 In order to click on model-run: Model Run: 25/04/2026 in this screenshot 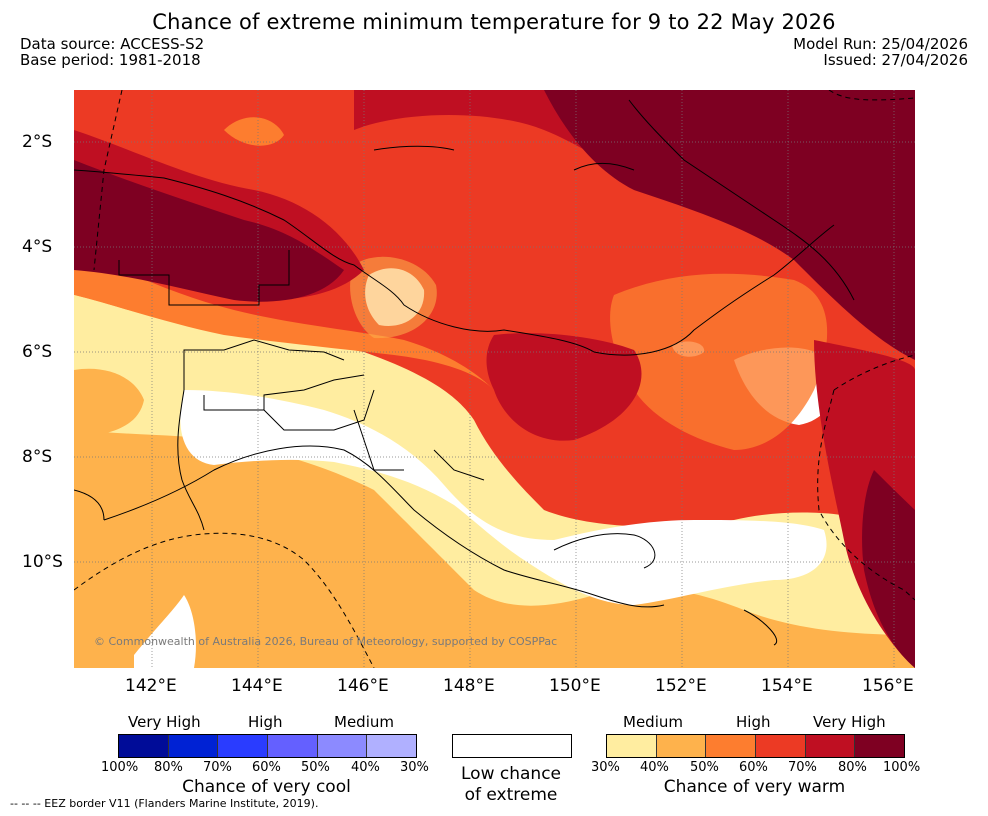, I will do `click(880, 44)`.